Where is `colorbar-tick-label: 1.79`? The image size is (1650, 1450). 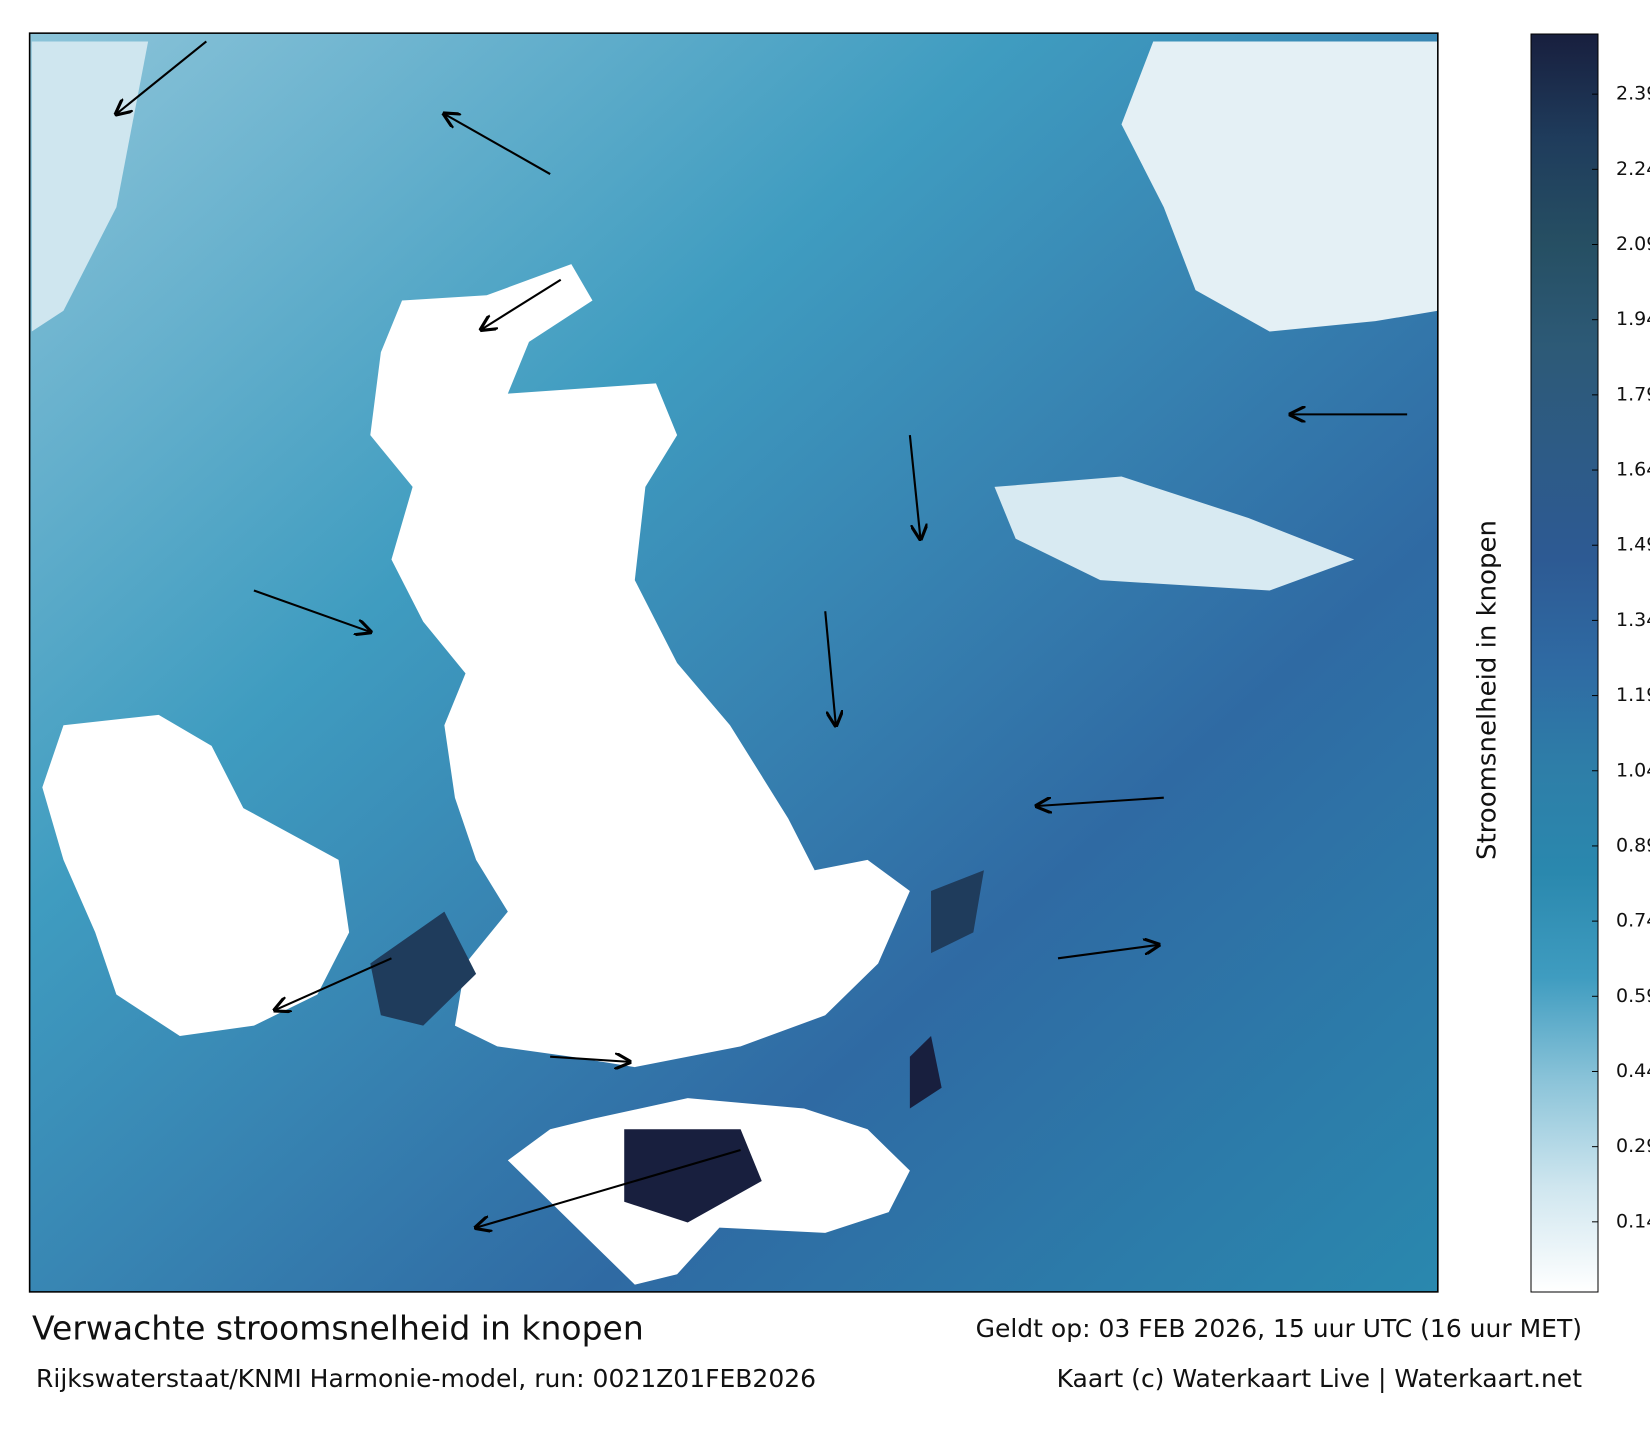 colorbar-tick-label: 1.79 is located at coordinates (1633, 394).